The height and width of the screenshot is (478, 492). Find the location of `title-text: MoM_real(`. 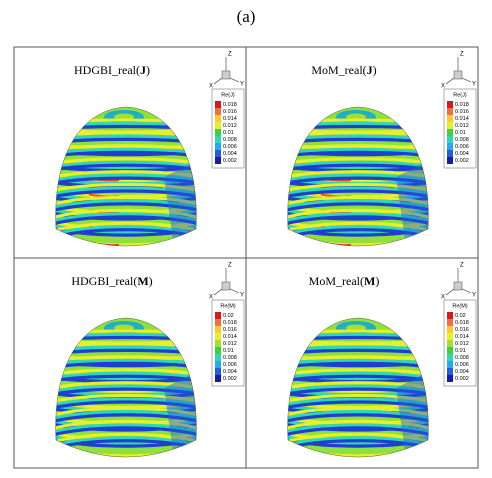

title-text: MoM_real( is located at coordinates (338, 70).